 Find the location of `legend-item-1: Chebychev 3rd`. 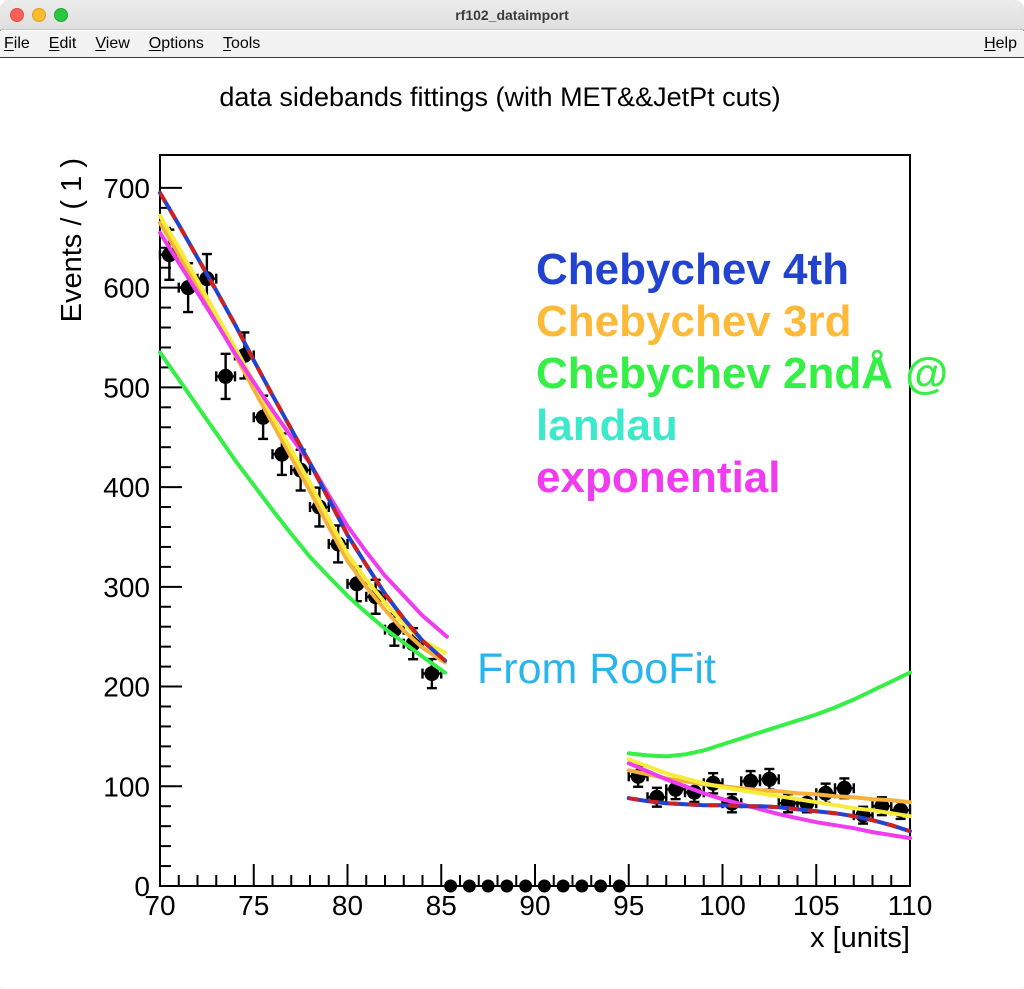

legend-item-1: Chebychev 3rd is located at coordinates (694, 321).